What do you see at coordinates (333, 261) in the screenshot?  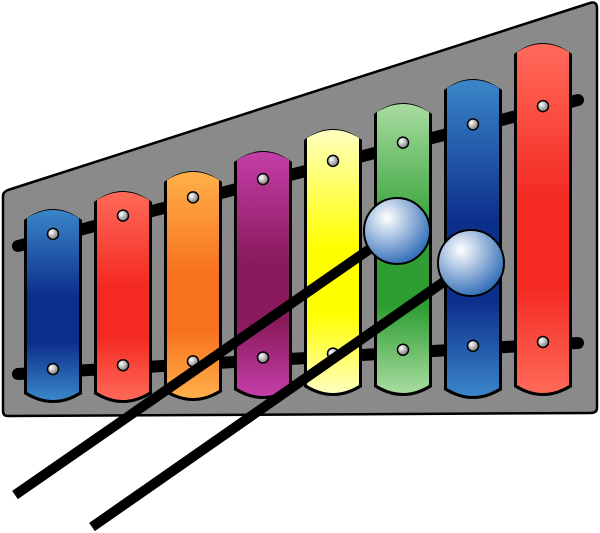 I see `bar-5-yellow` at bounding box center [333, 261].